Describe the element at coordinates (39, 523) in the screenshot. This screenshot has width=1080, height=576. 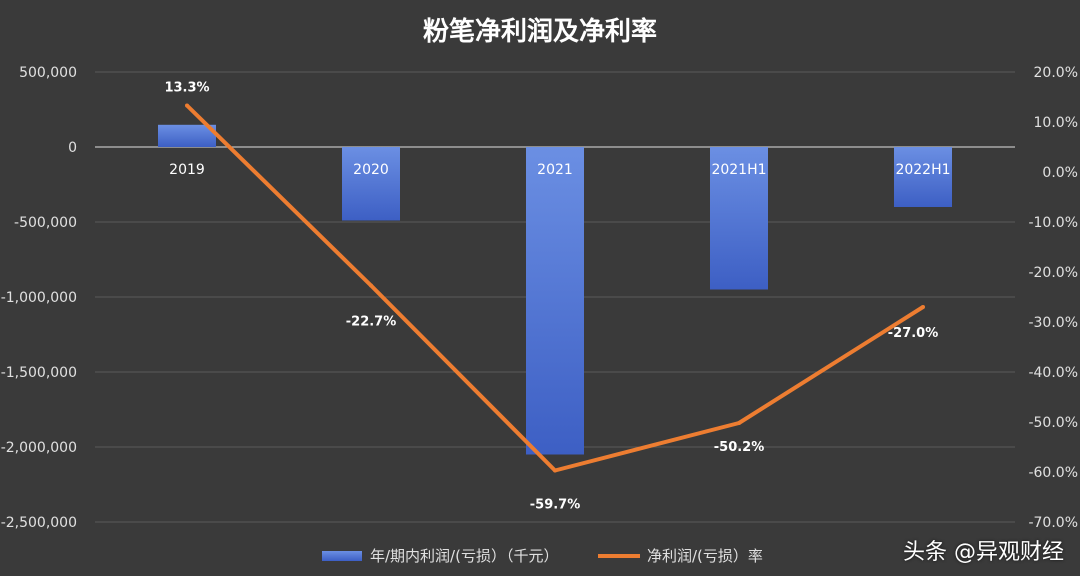
I see `left-tick-label: -2,500,000` at that location.